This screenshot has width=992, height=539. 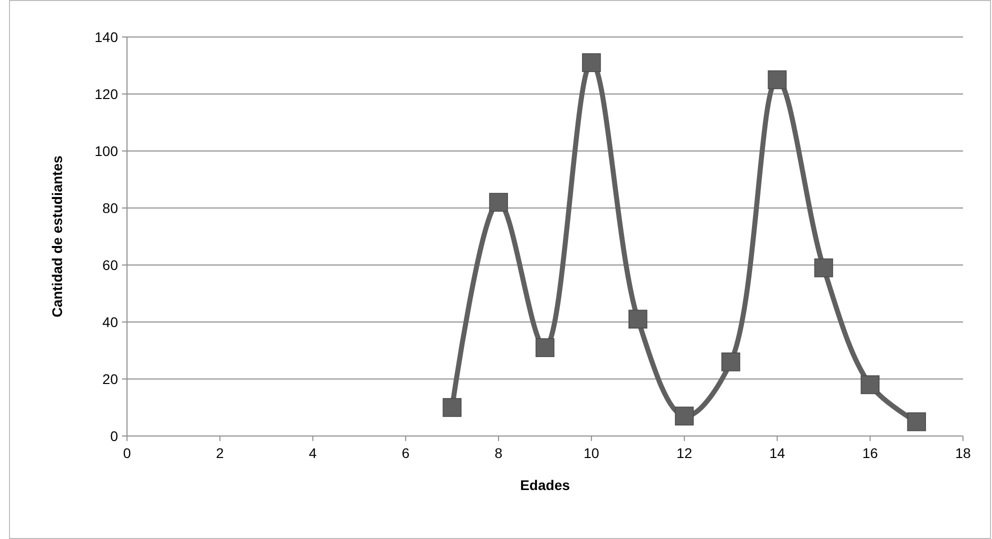 I want to click on x-tick-label: 0, so click(x=127, y=453).